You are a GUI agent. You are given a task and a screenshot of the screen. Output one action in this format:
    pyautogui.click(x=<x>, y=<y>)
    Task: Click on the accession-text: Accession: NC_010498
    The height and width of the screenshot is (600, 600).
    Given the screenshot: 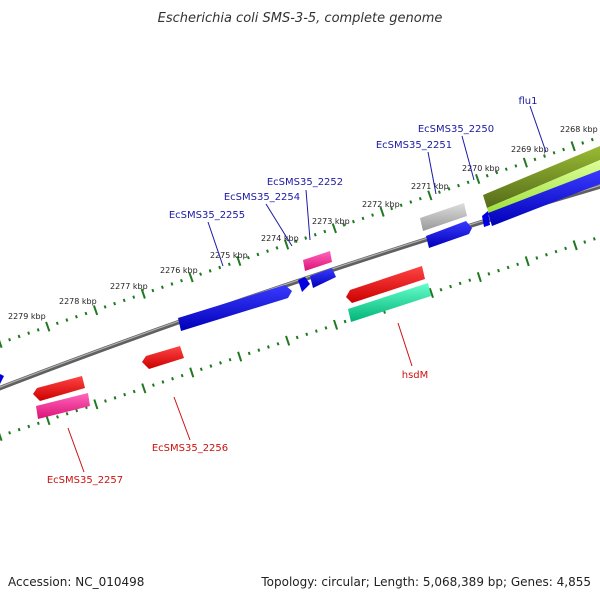 What is the action you would take?
    pyautogui.click(x=76, y=582)
    